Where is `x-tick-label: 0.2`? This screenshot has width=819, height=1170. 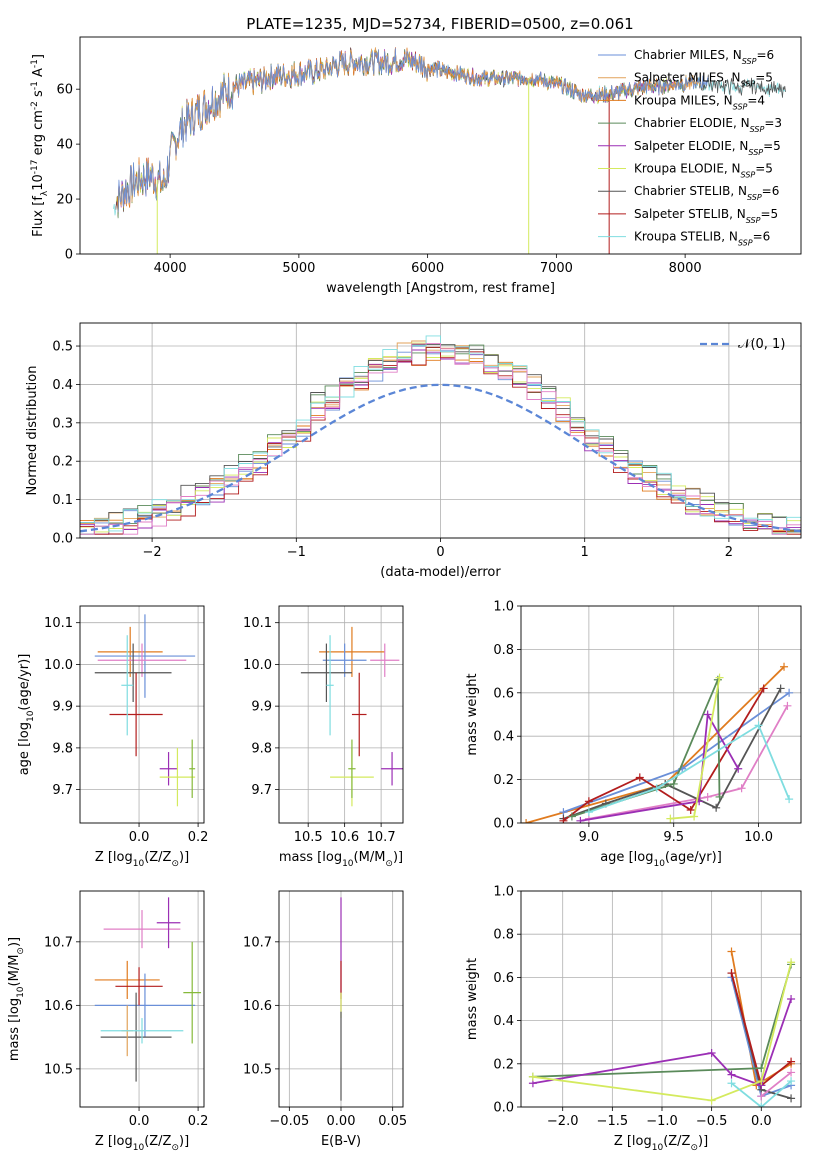 x-tick-label: 0.2 is located at coordinates (198, 837).